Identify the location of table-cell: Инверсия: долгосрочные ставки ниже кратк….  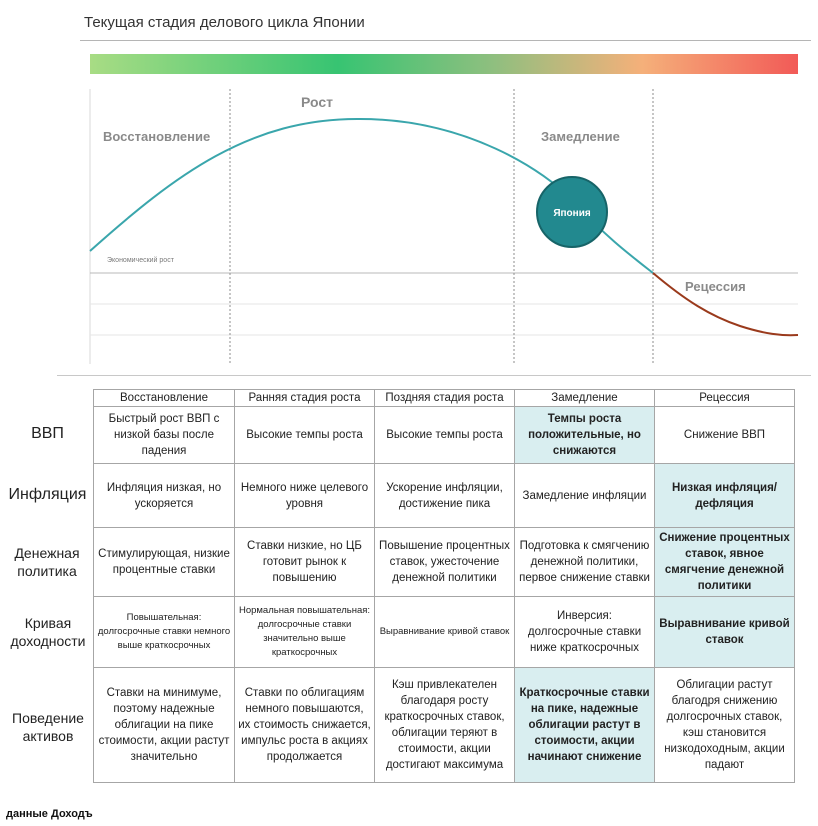
(584, 632).